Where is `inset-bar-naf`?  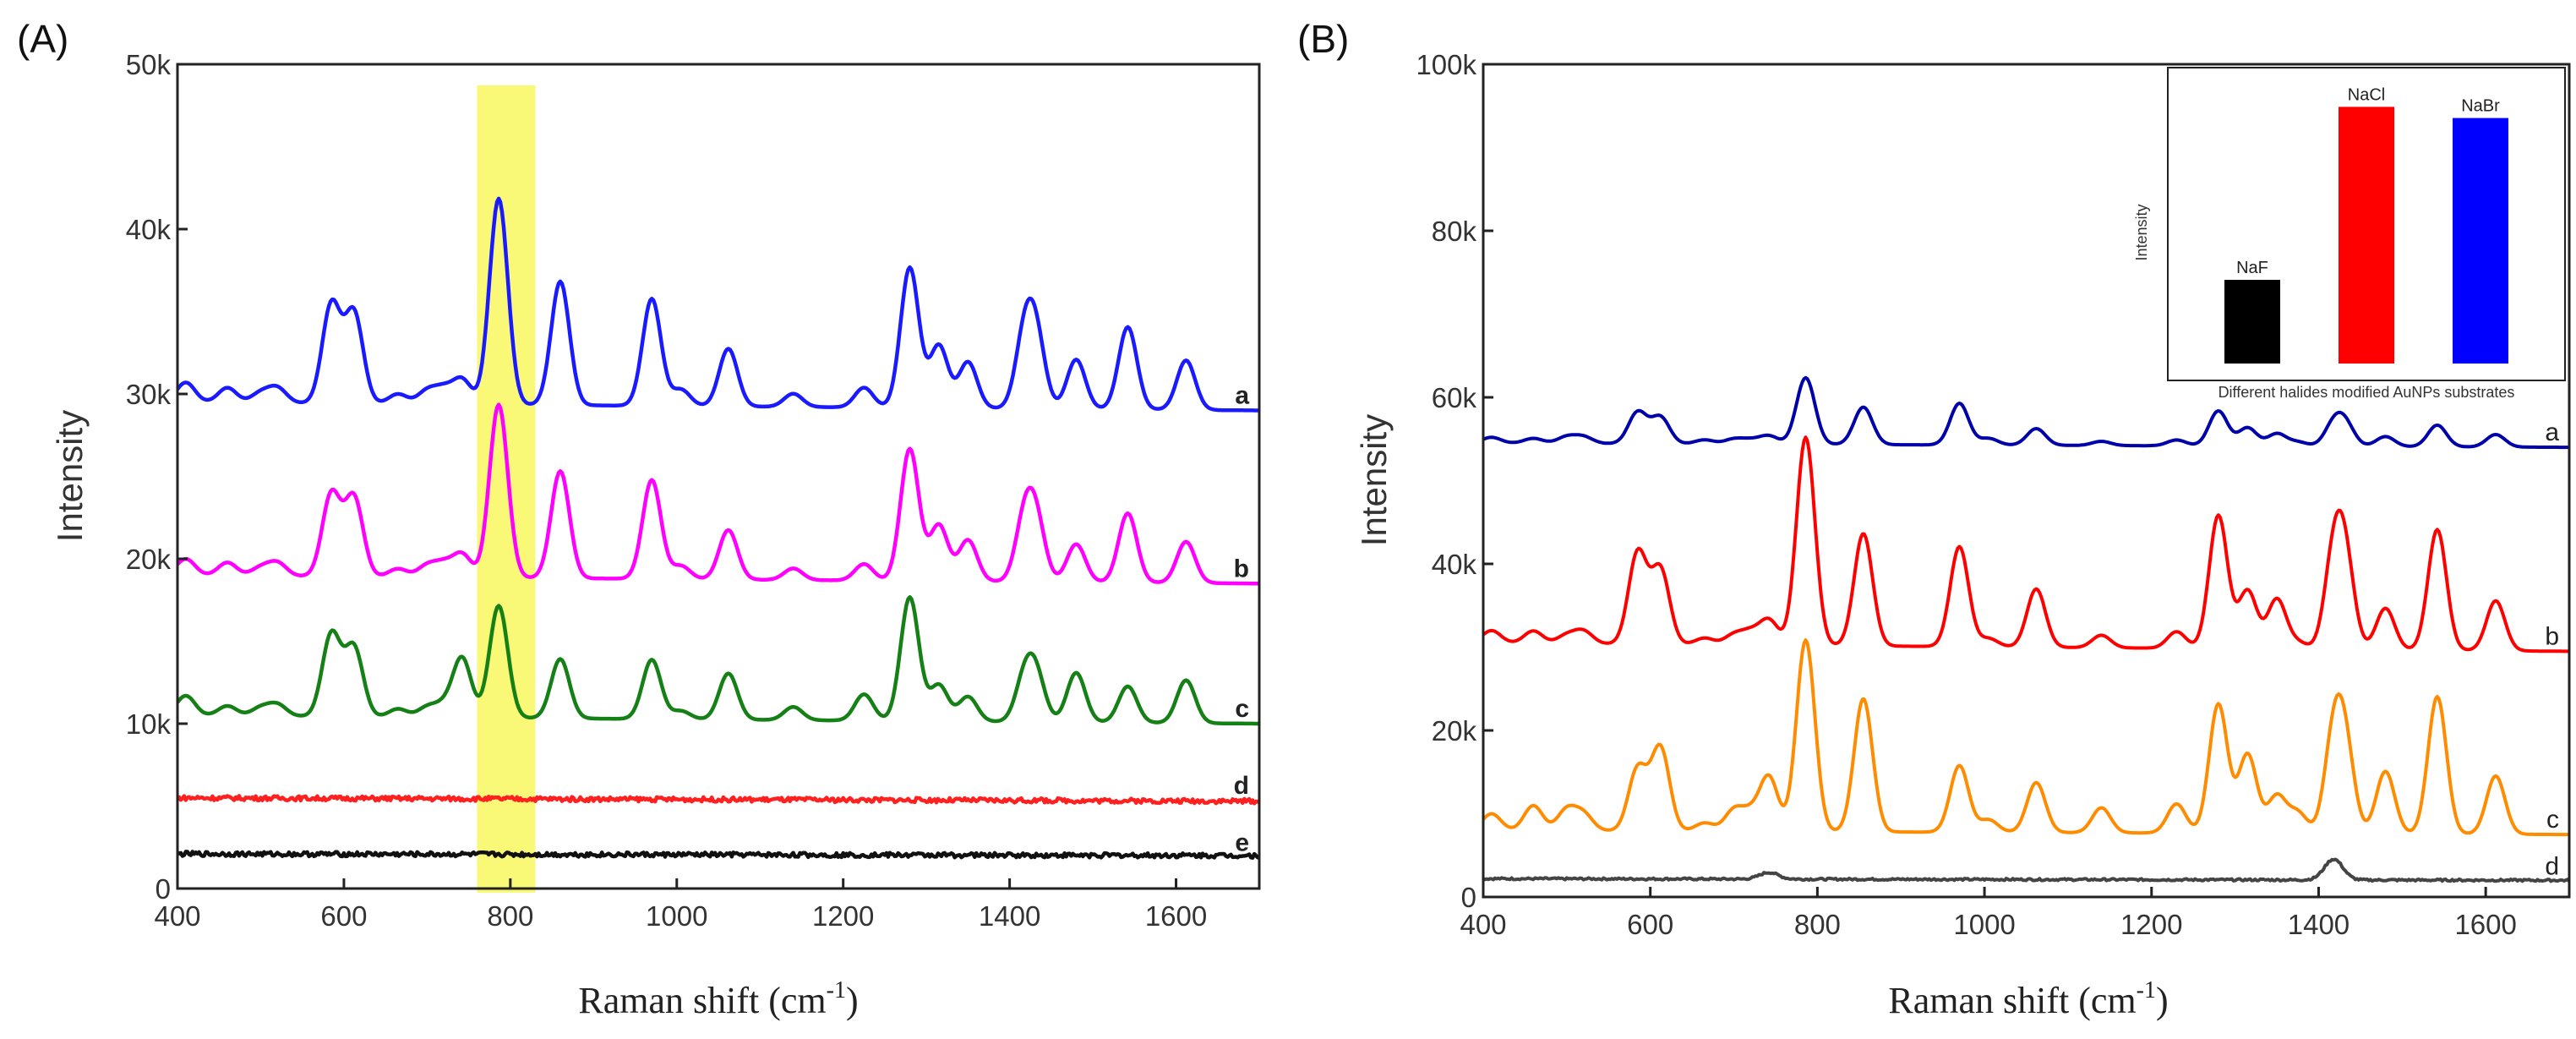 inset-bar-naf is located at coordinates (2252, 322).